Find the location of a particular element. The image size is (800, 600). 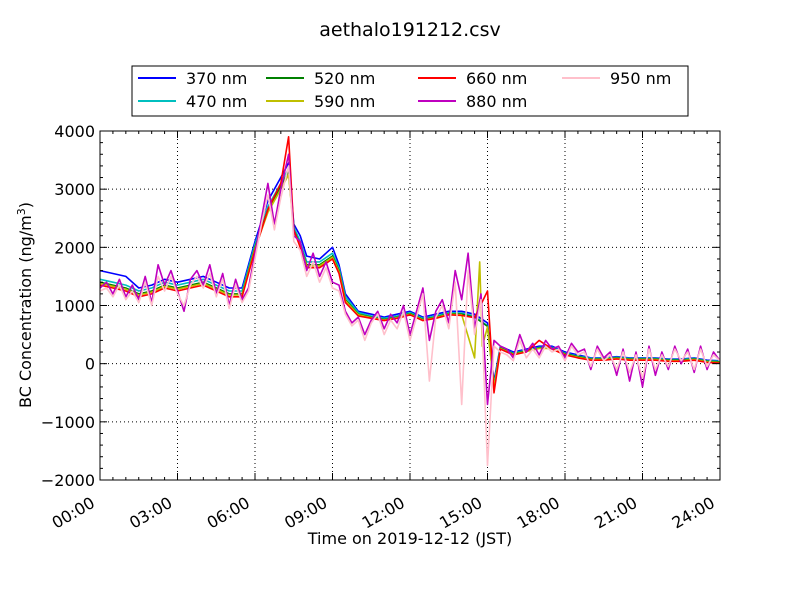

y-tick-label: 0 is located at coordinates (90, 364).